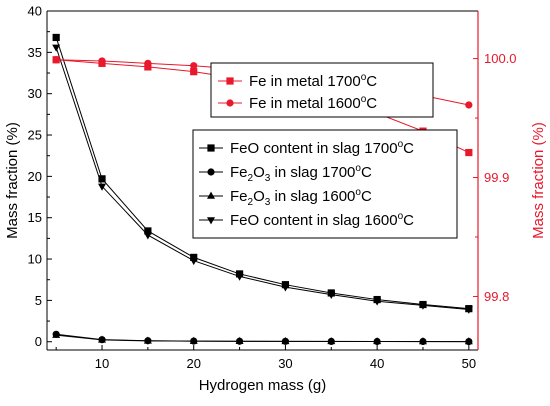 Image resolution: width=550 pixels, height=406 pixels. I want to click on legend-text-part: FeO content in slag 1600, so click(314, 220).